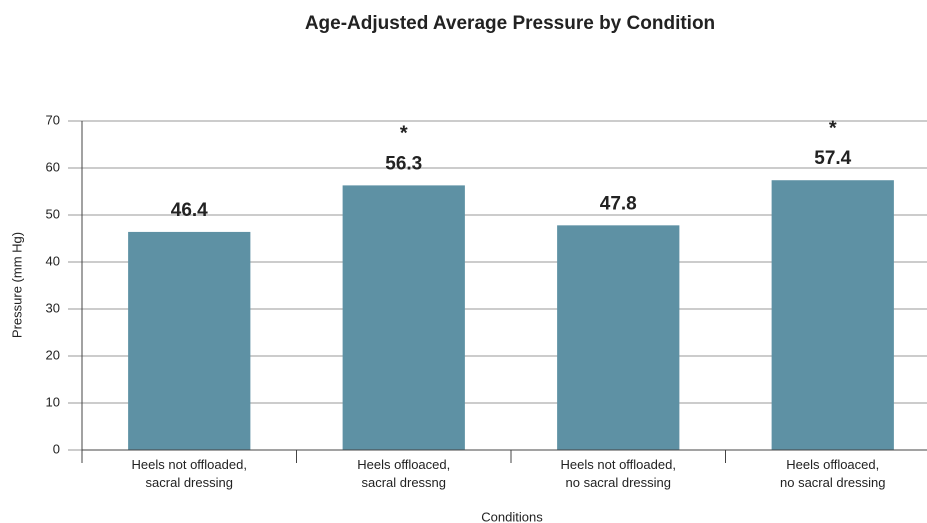 This screenshot has height=523, width=927. What do you see at coordinates (832, 158) in the screenshot?
I see `value-label: 57.4` at bounding box center [832, 158].